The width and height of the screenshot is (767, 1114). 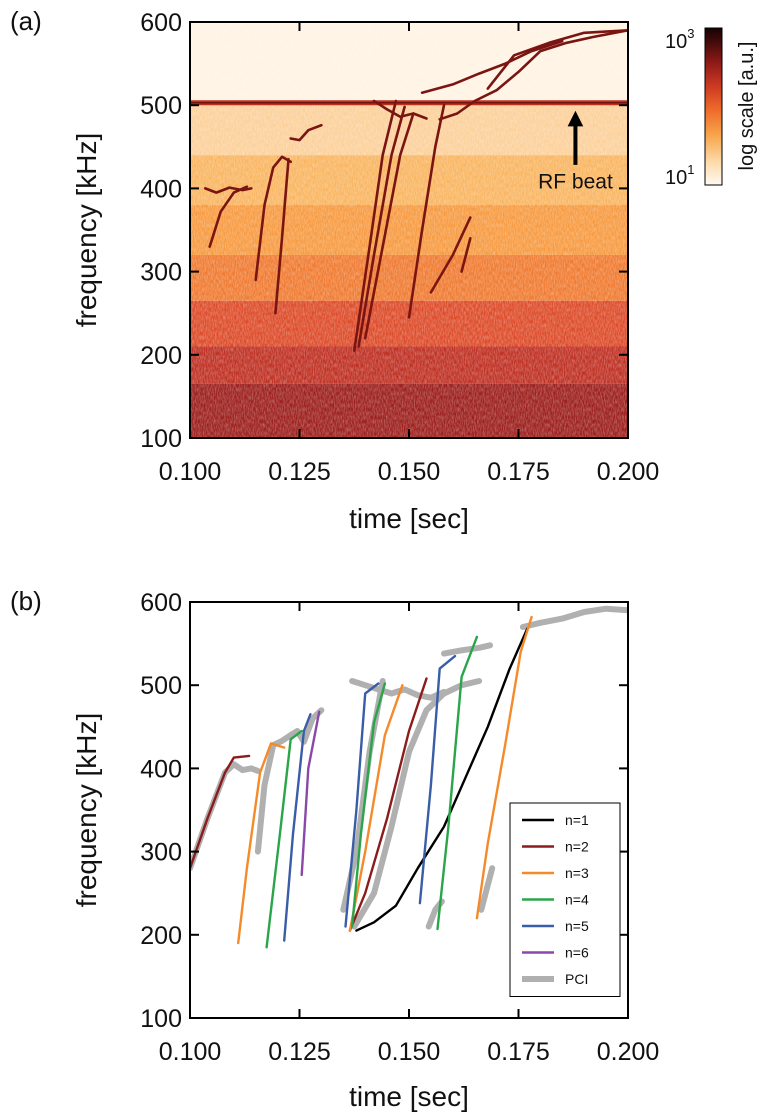 I want to click on spectrogram-ytick-label: 400, so click(x=161, y=189).